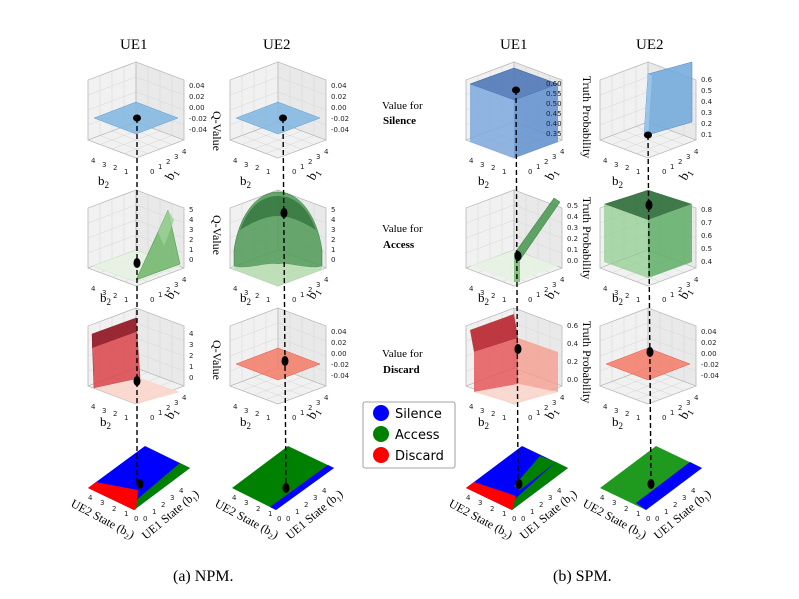 The width and height of the screenshot is (799, 599). Describe the element at coordinates (554, 84) in the screenshot. I see `svg-text: 0.60` at that location.